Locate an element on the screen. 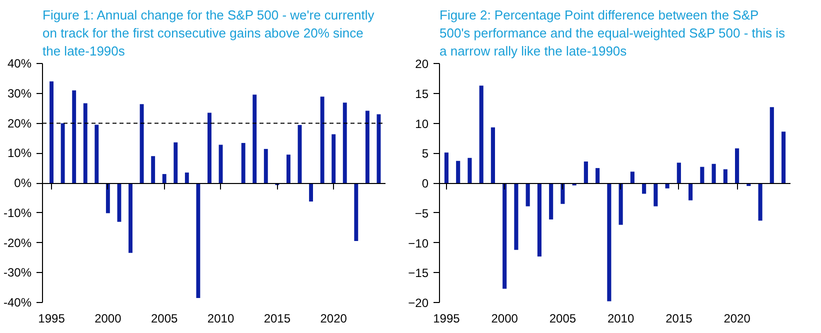 The image size is (821, 333). y-tick-label: 10% is located at coordinates (19, 153).